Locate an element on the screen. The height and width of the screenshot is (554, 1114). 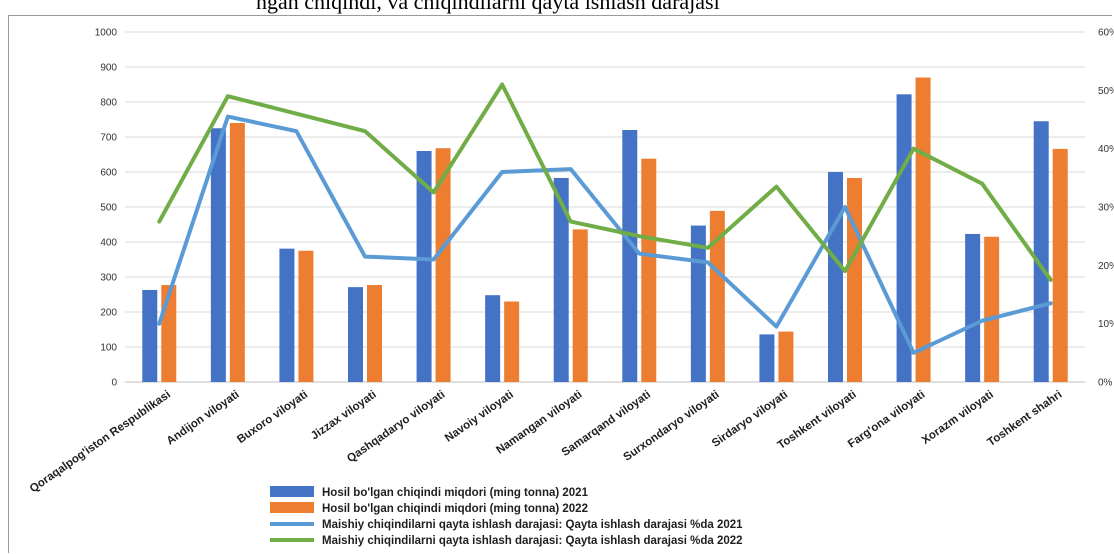
y-left-tick-label: 0 is located at coordinates (114, 383).